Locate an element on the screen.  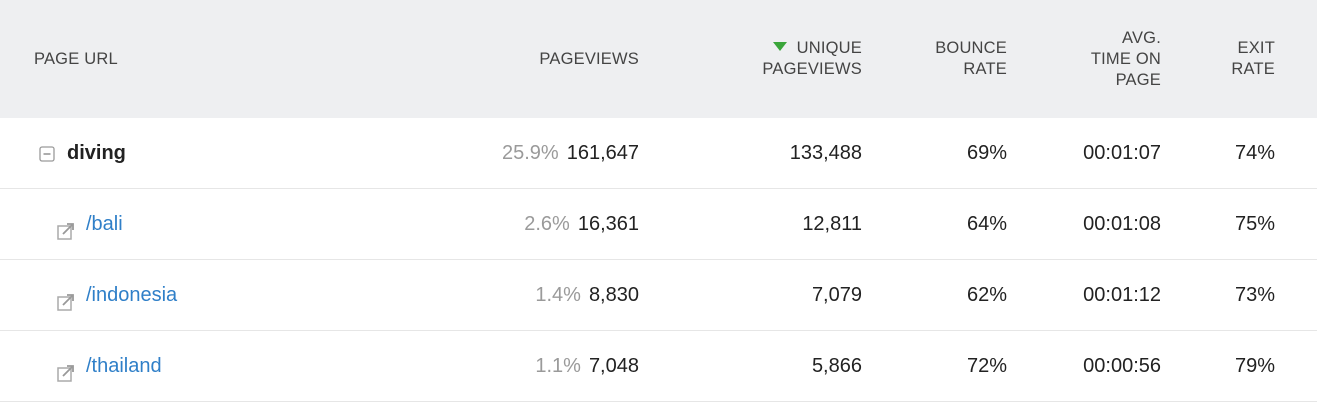
cell-value: 00:01:08 is located at coordinates (1122, 223).